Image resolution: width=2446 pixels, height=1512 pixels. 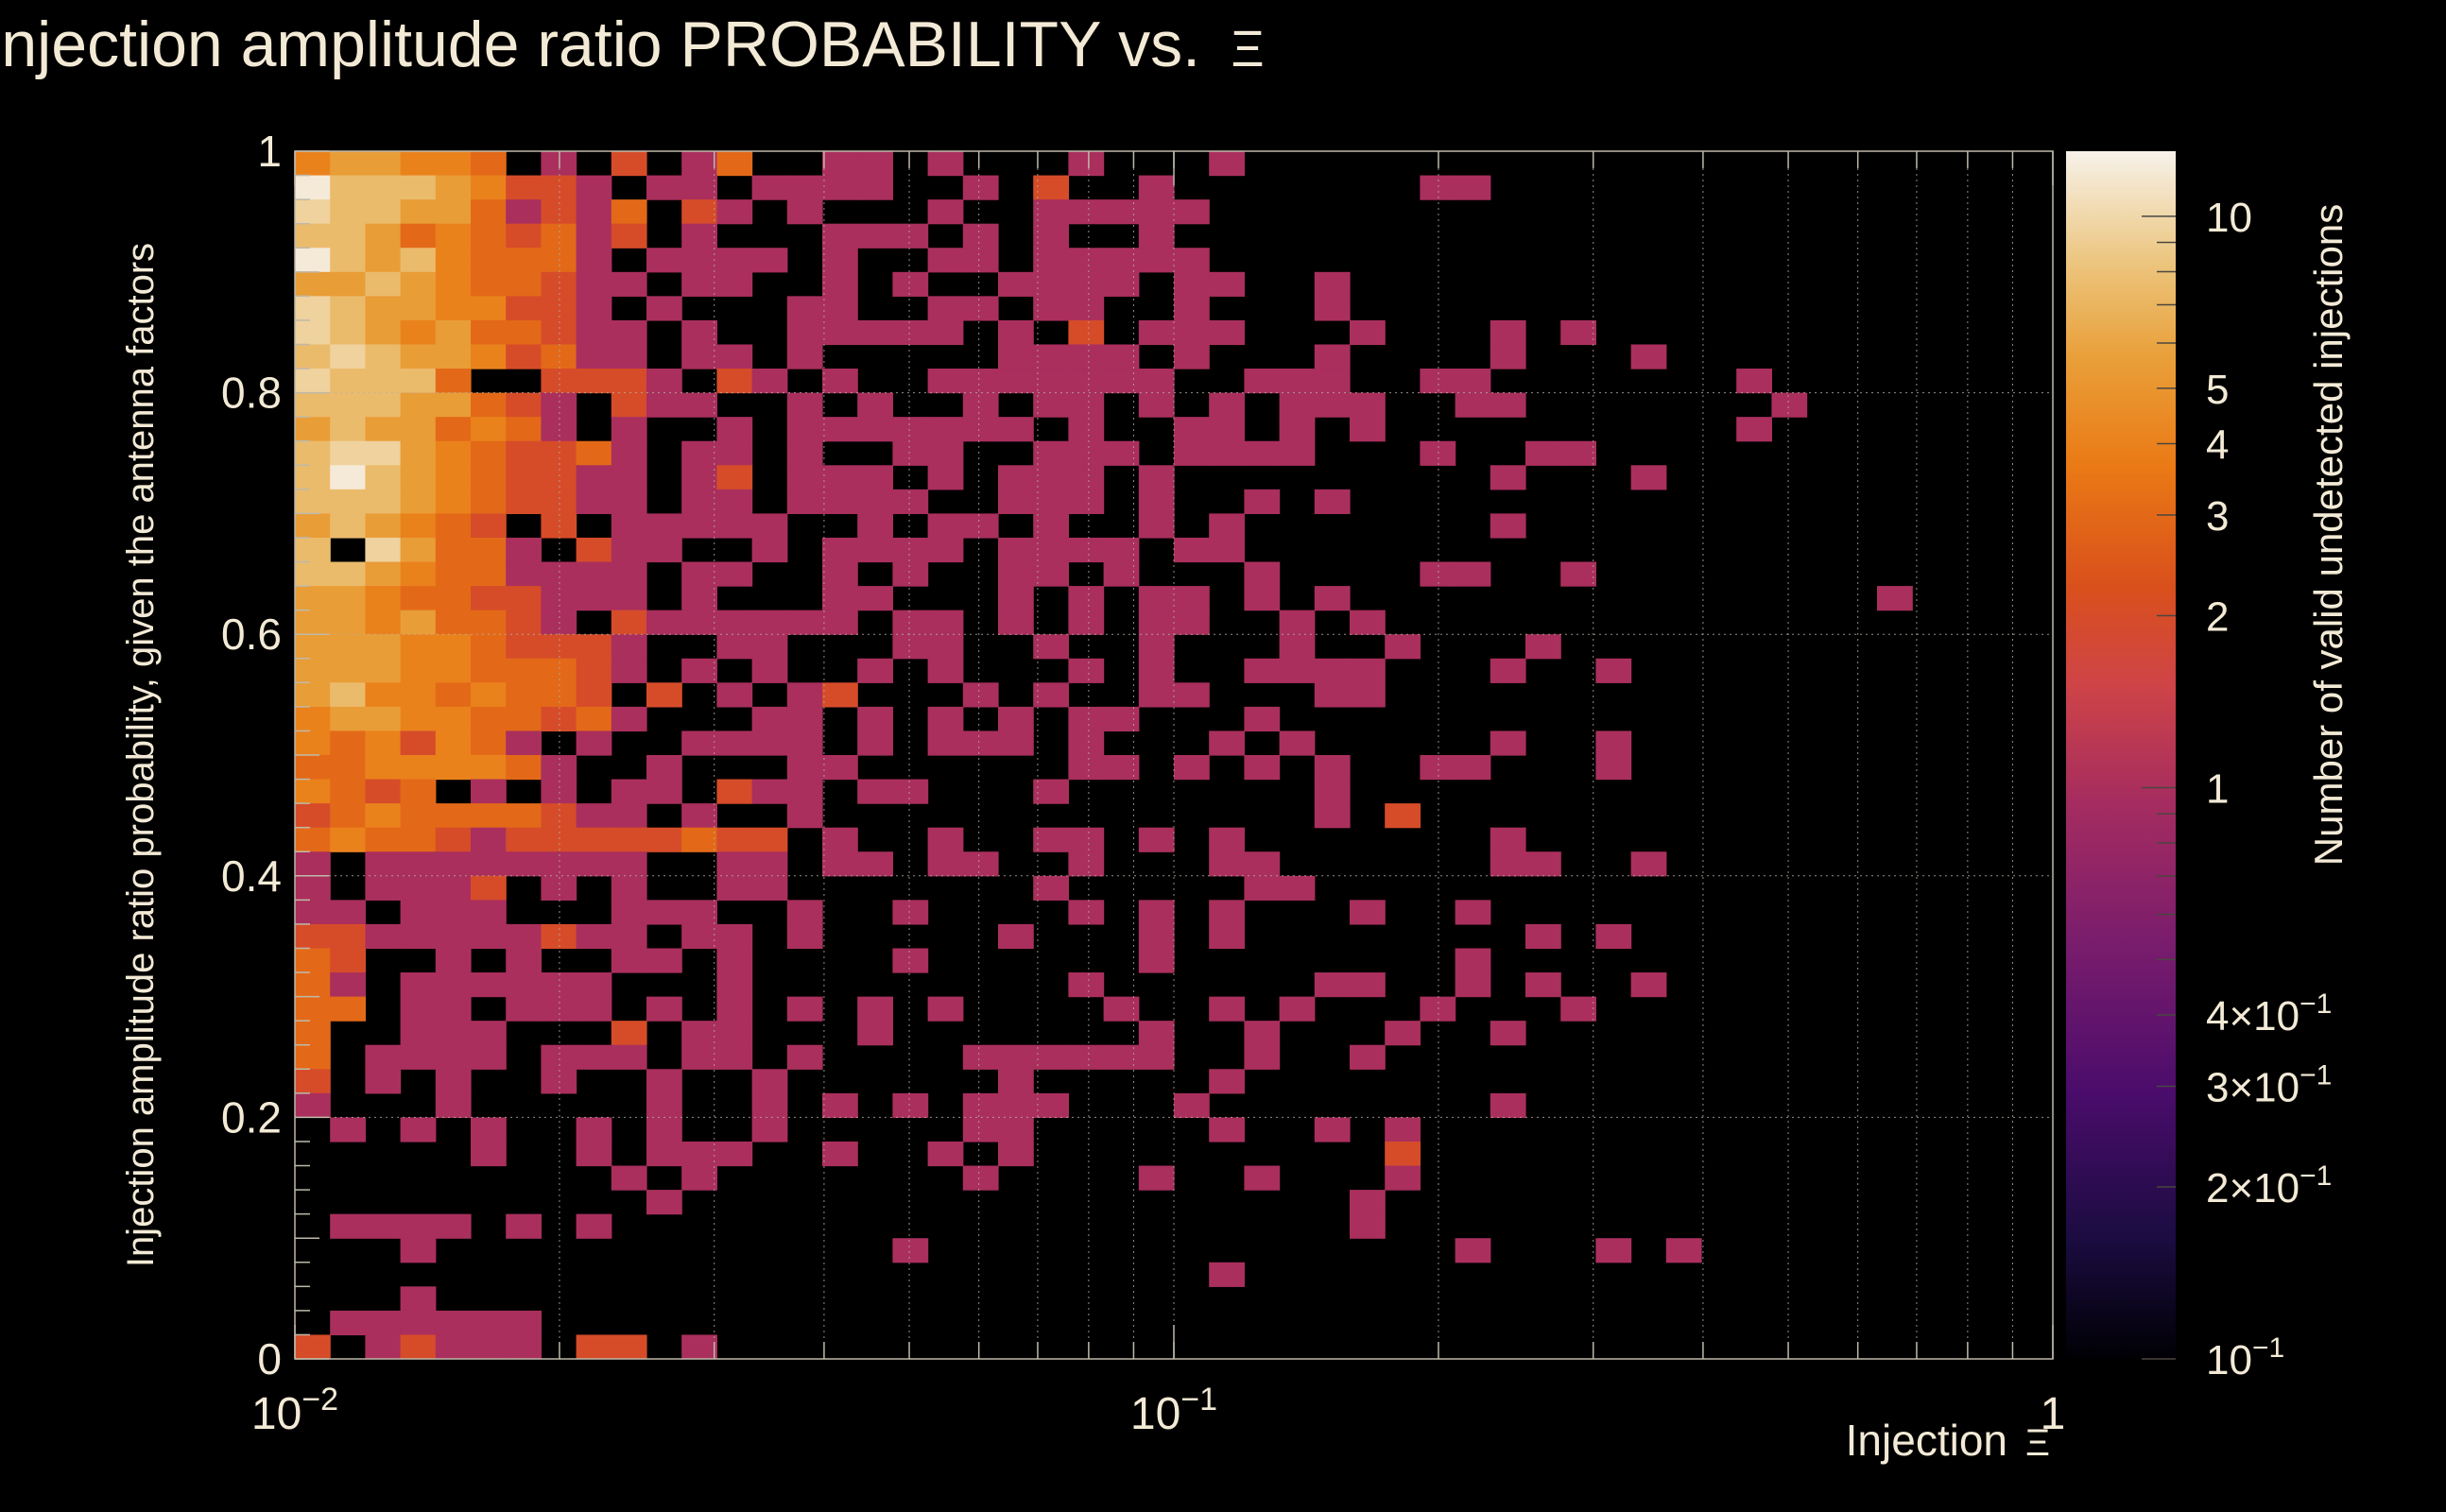 What do you see at coordinates (2217, 516) in the screenshot?
I see `colorbar-tick-label: 3` at bounding box center [2217, 516].